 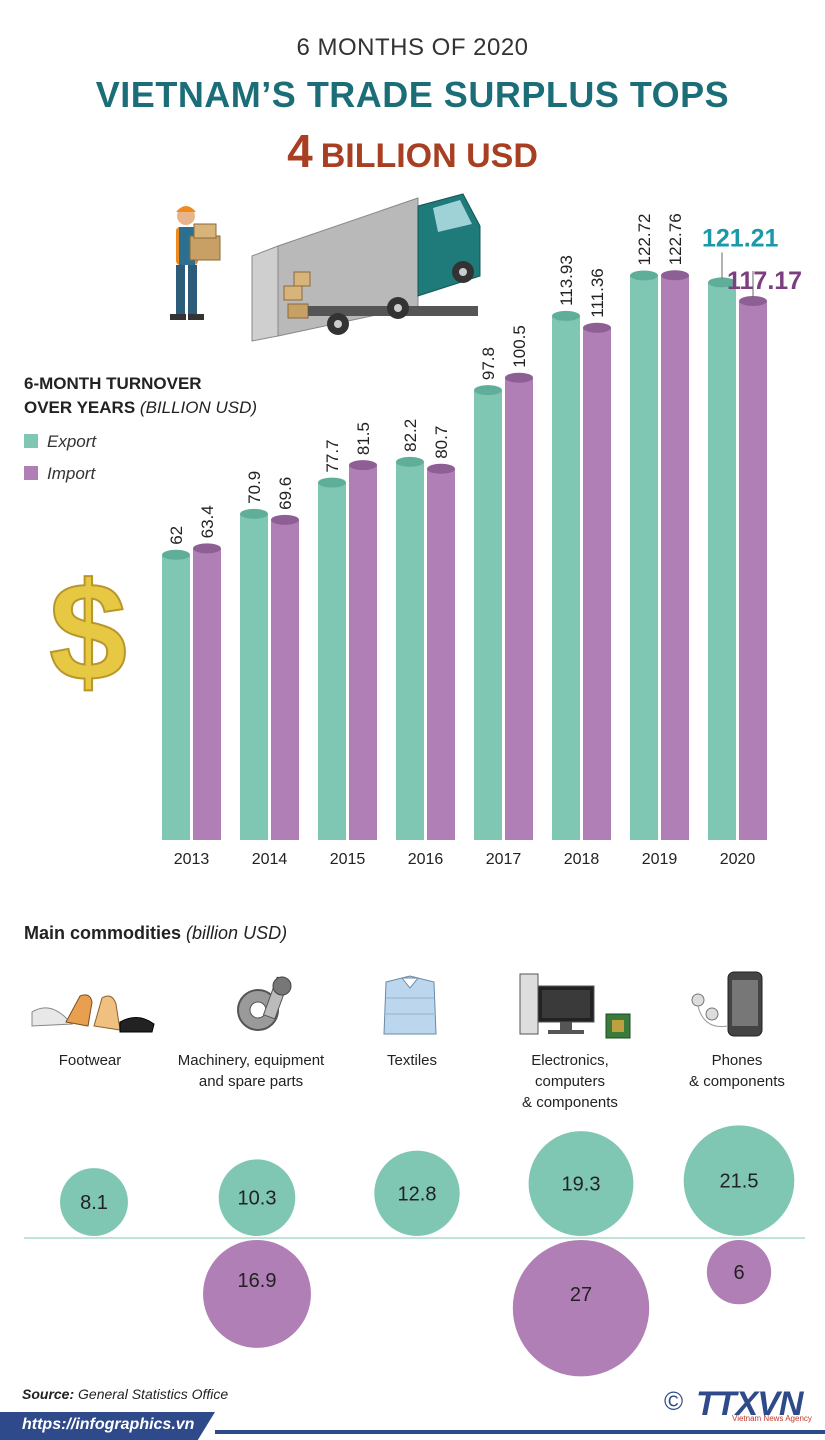 What do you see at coordinates (366, 267) in the screenshot?
I see `truck-icon` at bounding box center [366, 267].